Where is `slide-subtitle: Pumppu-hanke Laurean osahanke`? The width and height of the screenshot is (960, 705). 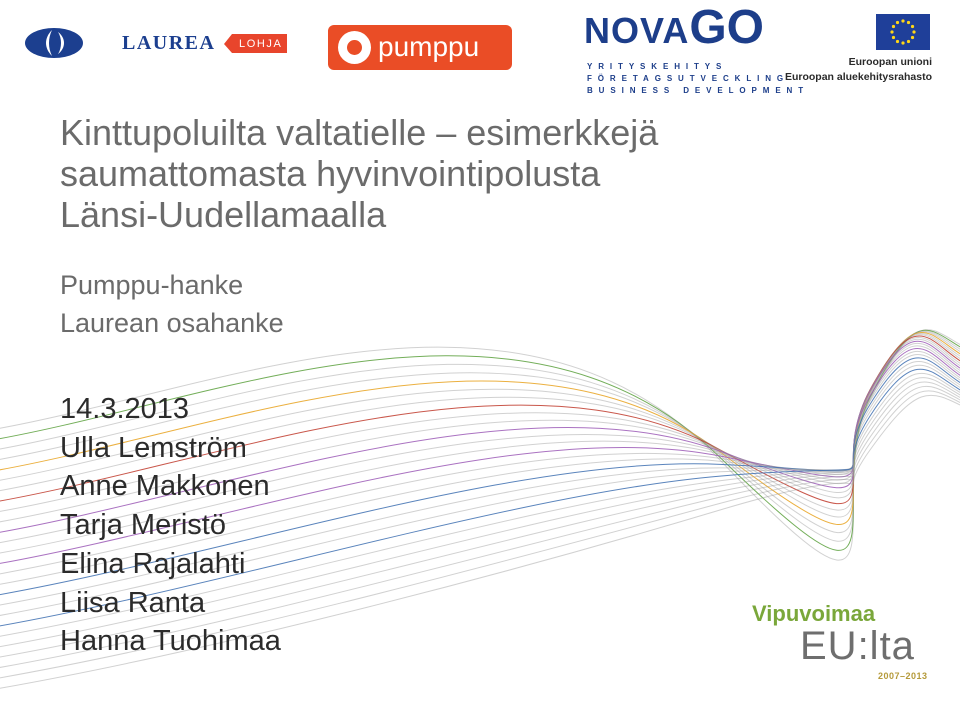 slide-subtitle: Pumppu-hanke Laurean osahanke is located at coordinates (172, 304).